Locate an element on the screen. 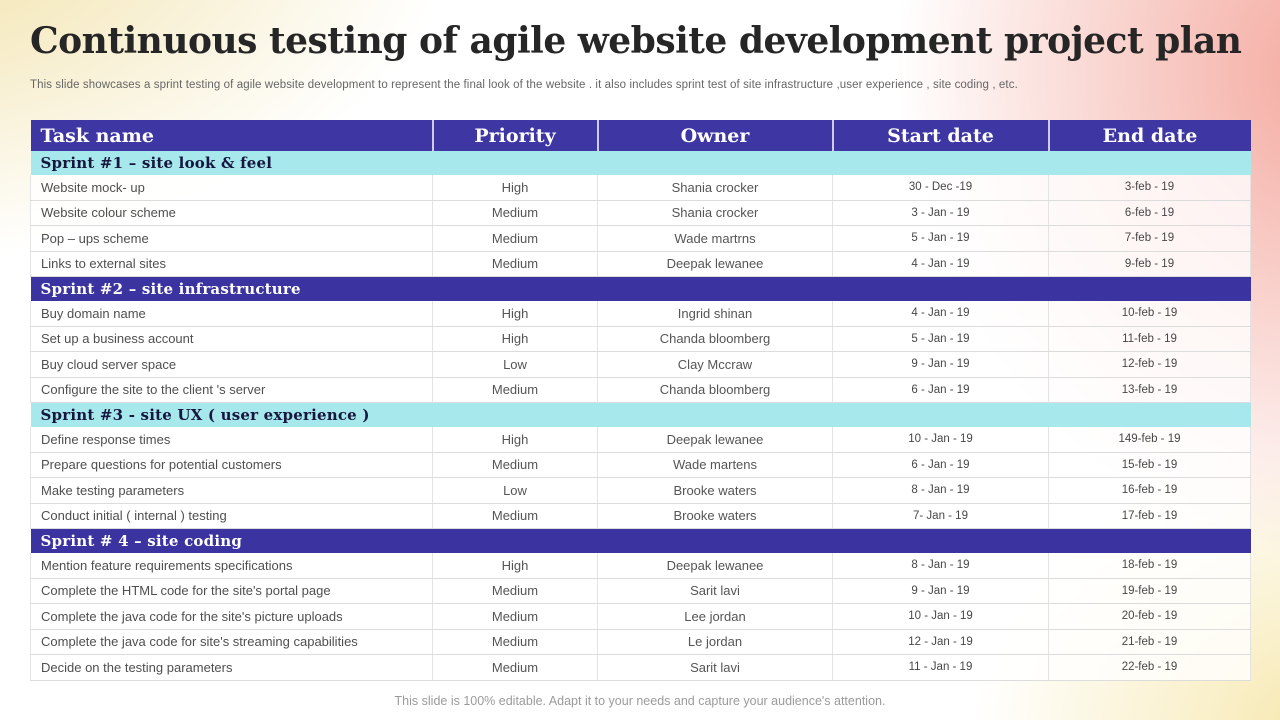 Image resolution: width=1280 pixels, height=720 pixels. task-cell: Conduct initial ( internal ) testing is located at coordinates (231, 516).